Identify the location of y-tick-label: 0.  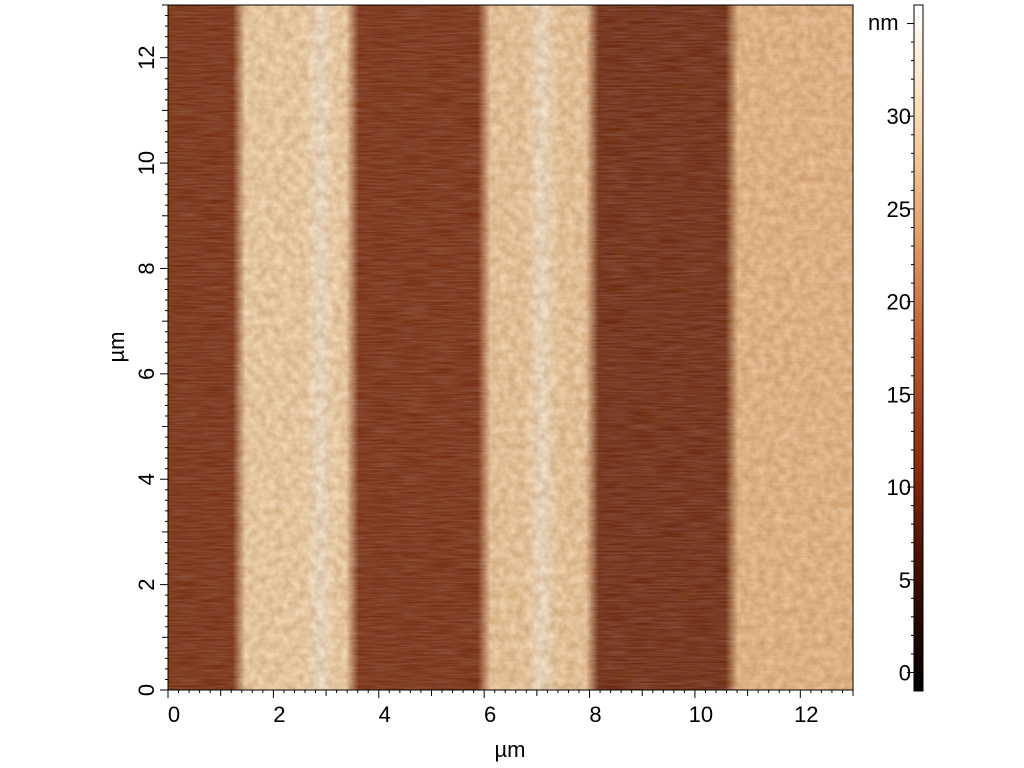
(146, 690).